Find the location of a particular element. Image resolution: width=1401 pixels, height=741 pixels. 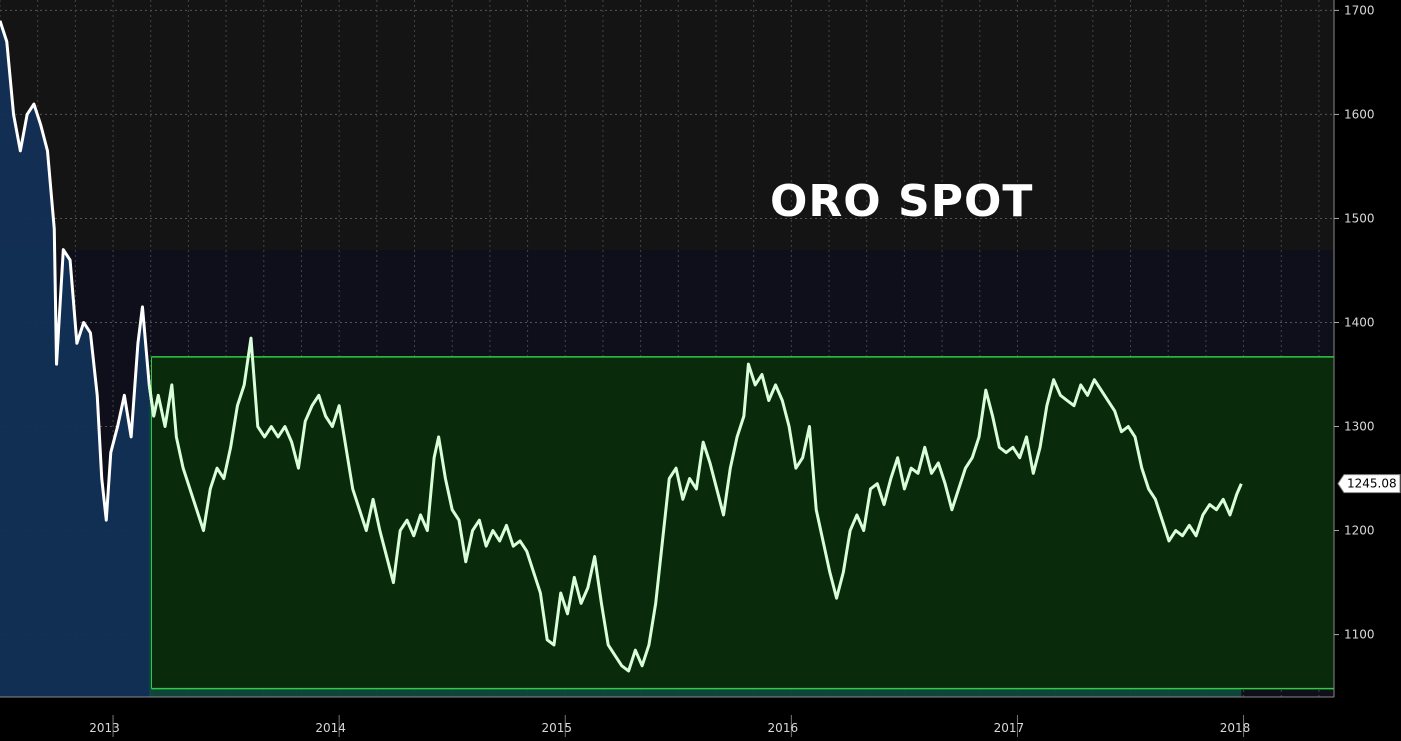

x-tick-label: 2018 is located at coordinates (1235, 728).